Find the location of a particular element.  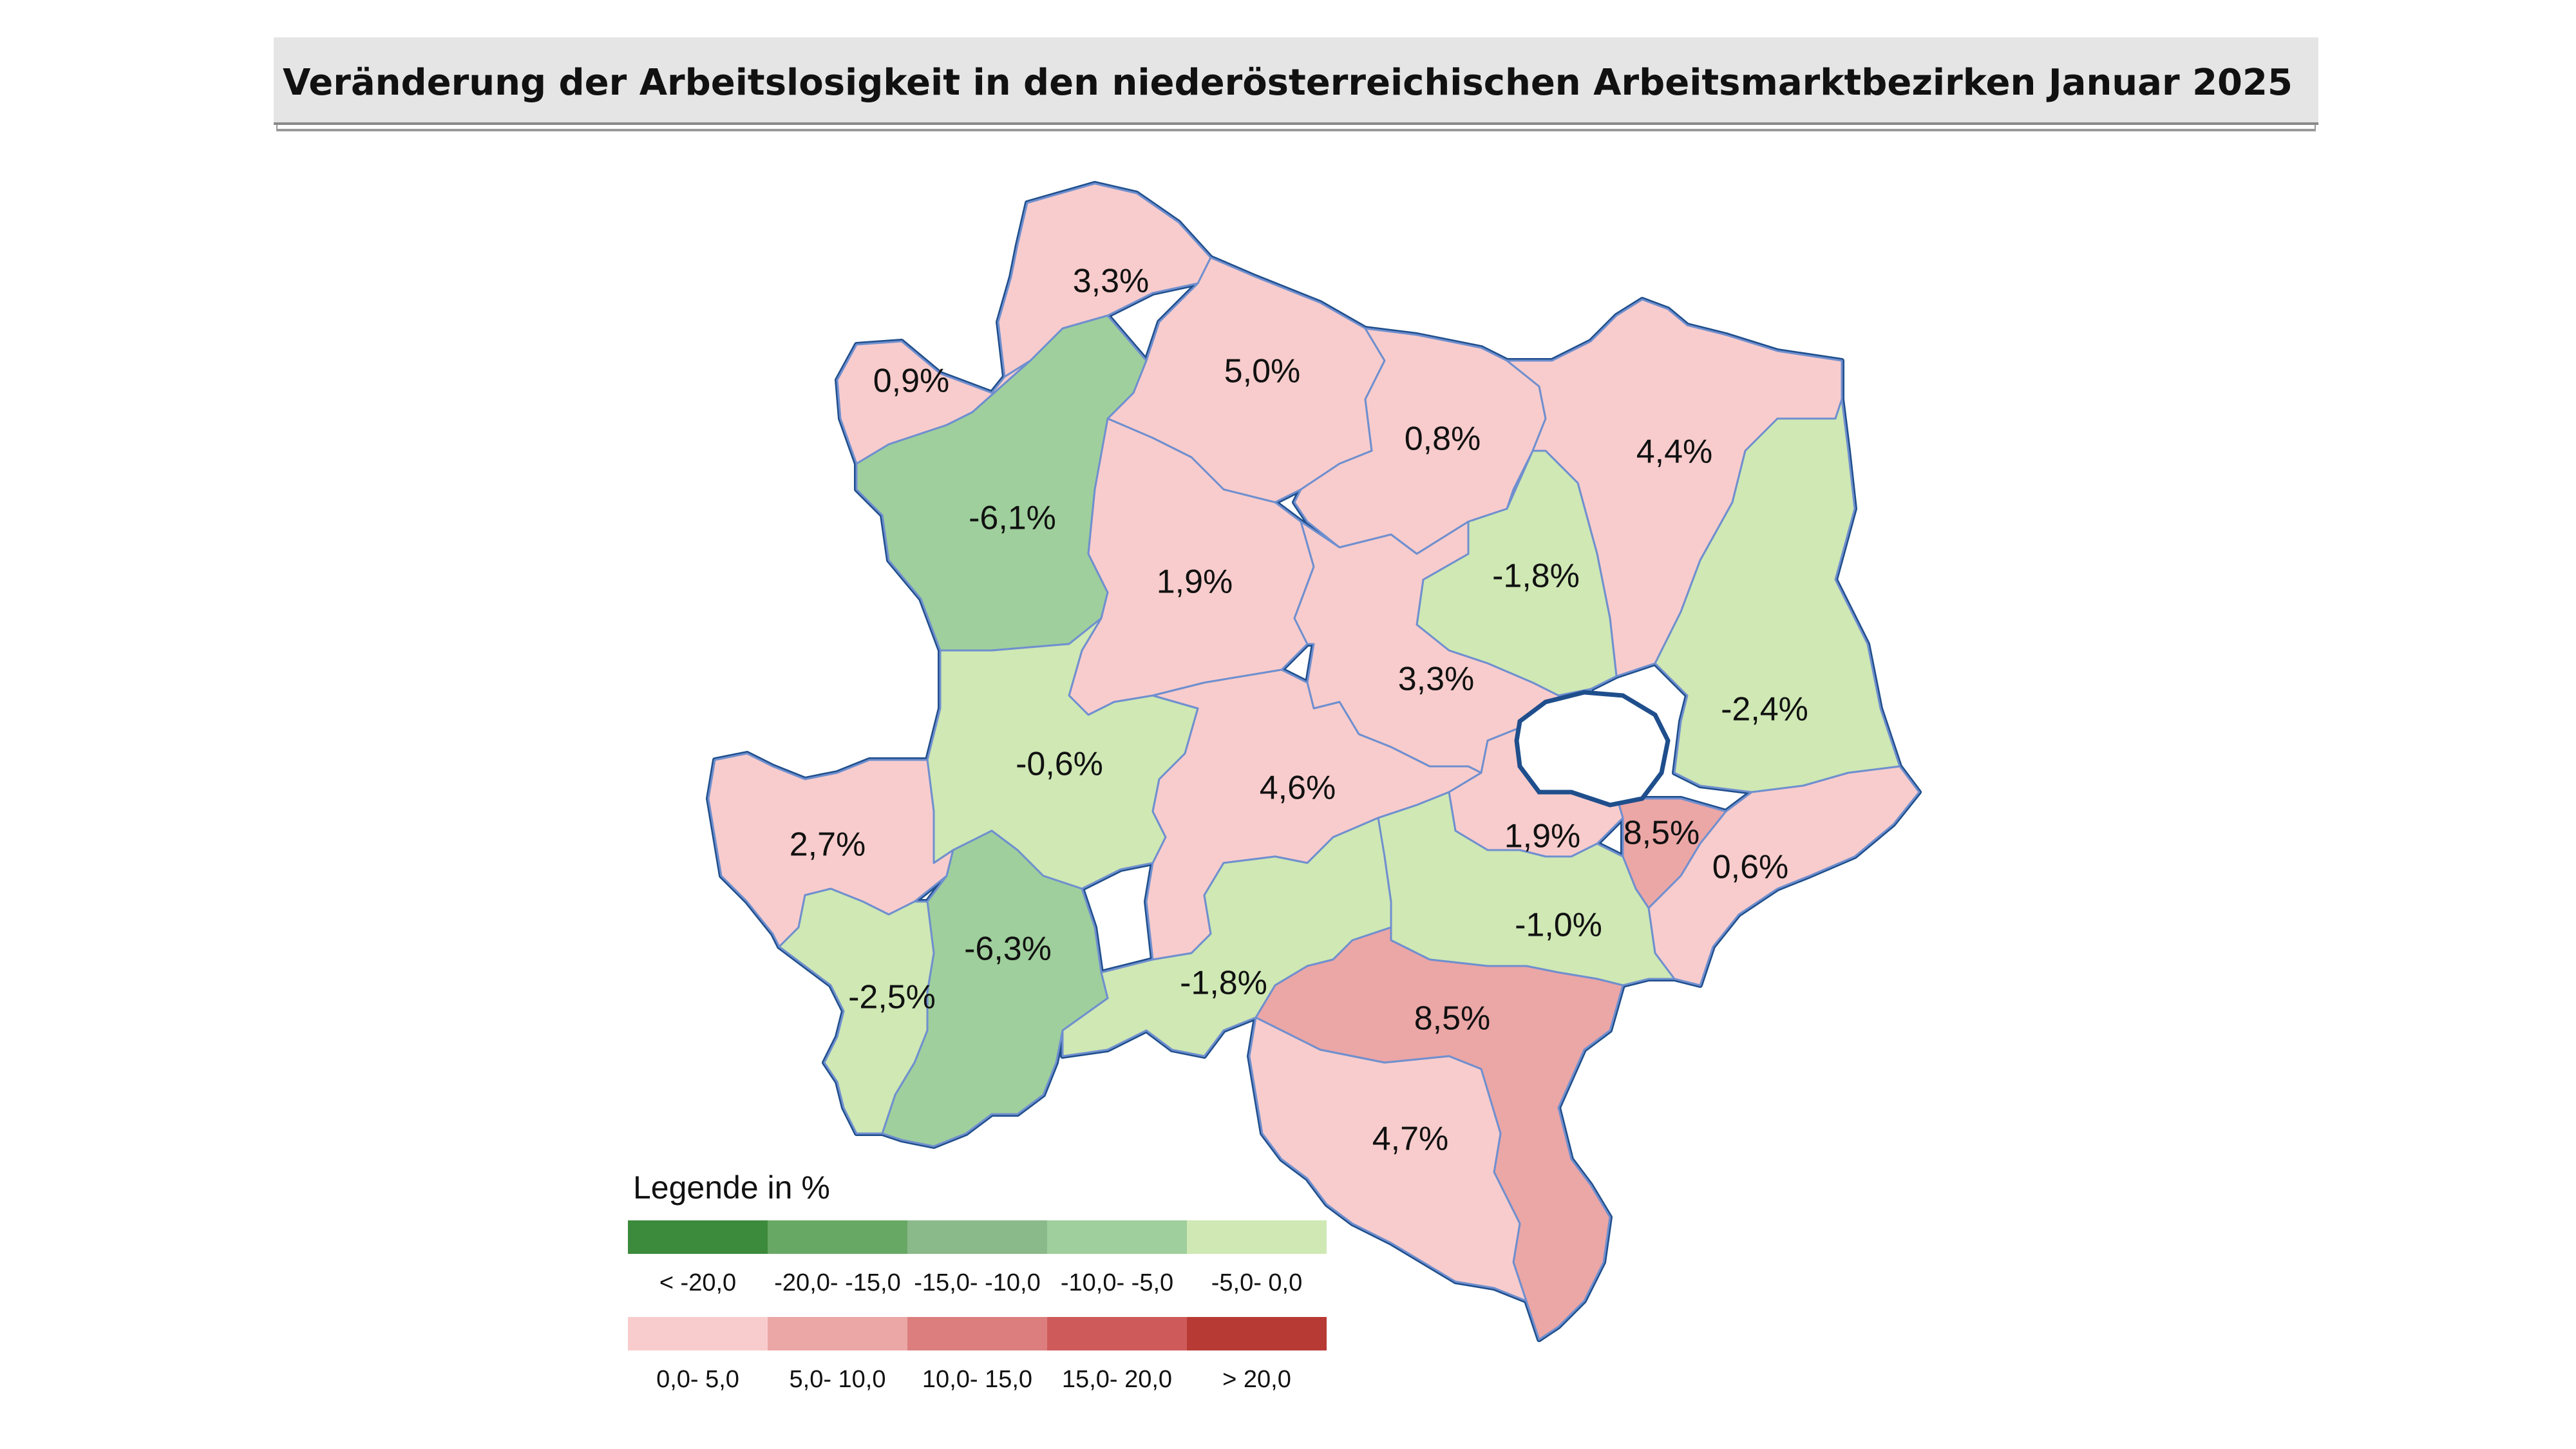

label-wr-neustadt: 8,5% is located at coordinates (1452, 1018).